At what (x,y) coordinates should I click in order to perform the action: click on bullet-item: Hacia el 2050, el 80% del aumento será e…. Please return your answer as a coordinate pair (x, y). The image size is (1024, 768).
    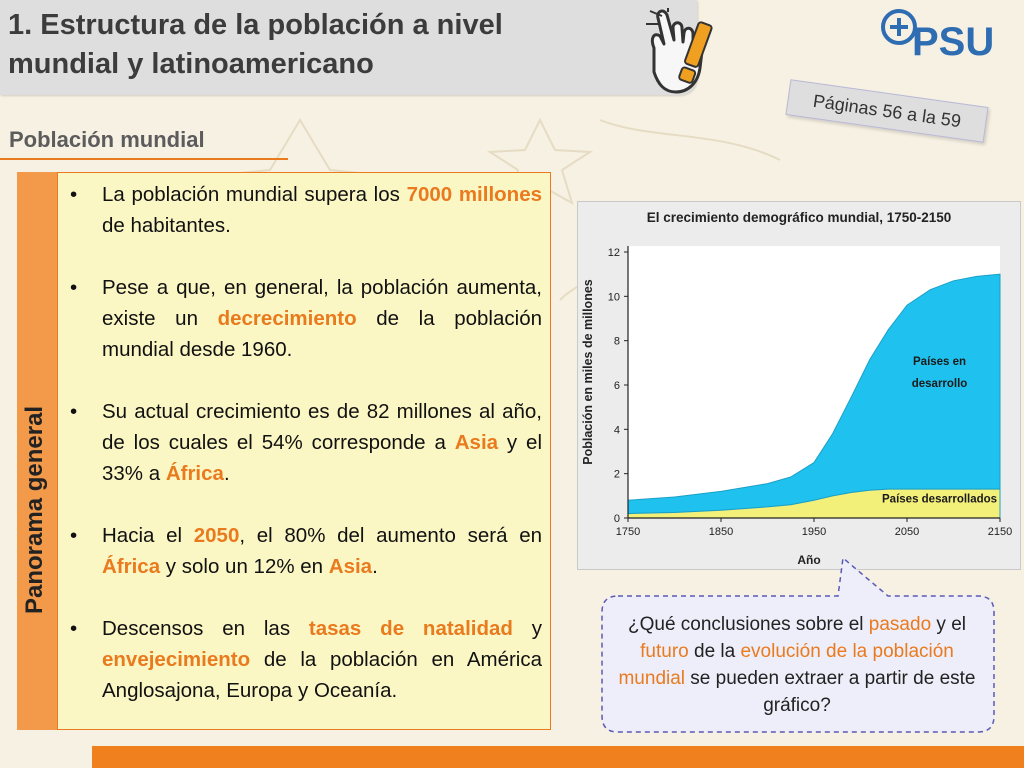
    Looking at the image, I should click on (300, 551).